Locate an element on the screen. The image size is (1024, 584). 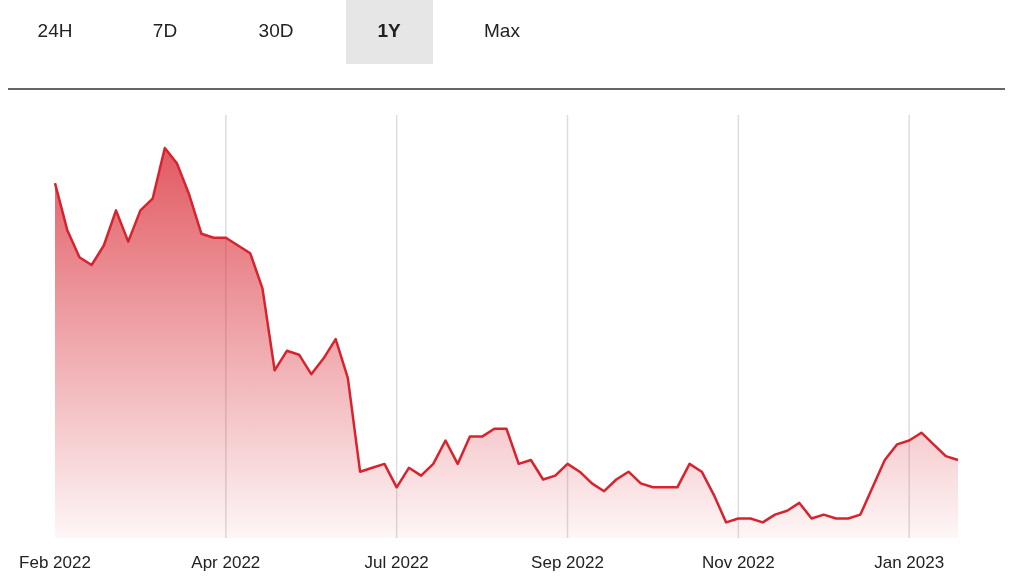
x-tick-label: Feb 2022 is located at coordinates (55, 562).